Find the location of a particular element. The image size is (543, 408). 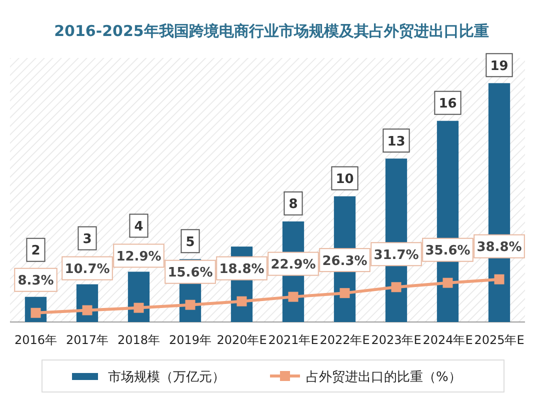

data-label: 13 is located at coordinates (396, 142).